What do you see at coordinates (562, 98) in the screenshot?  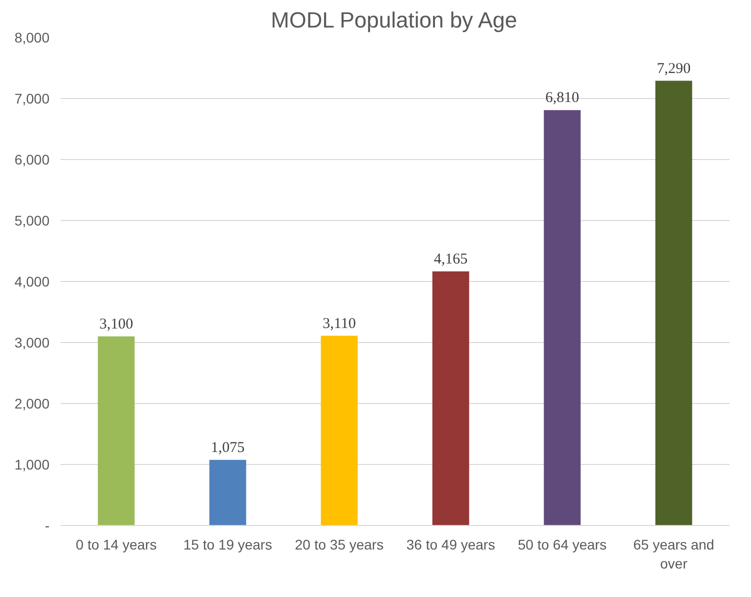 I see `data-label: 6,810` at bounding box center [562, 98].